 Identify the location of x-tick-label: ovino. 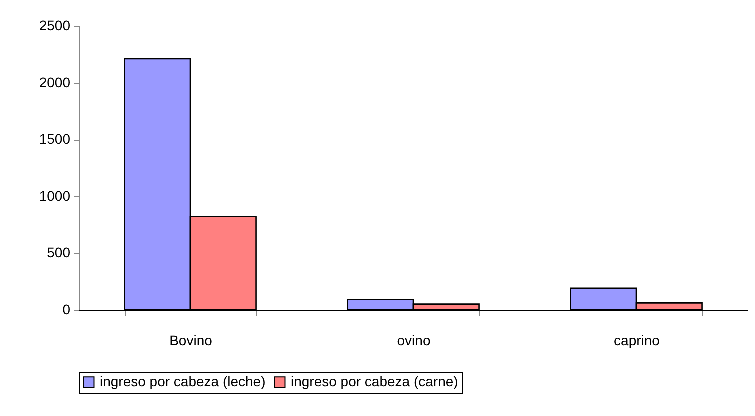
(414, 340).